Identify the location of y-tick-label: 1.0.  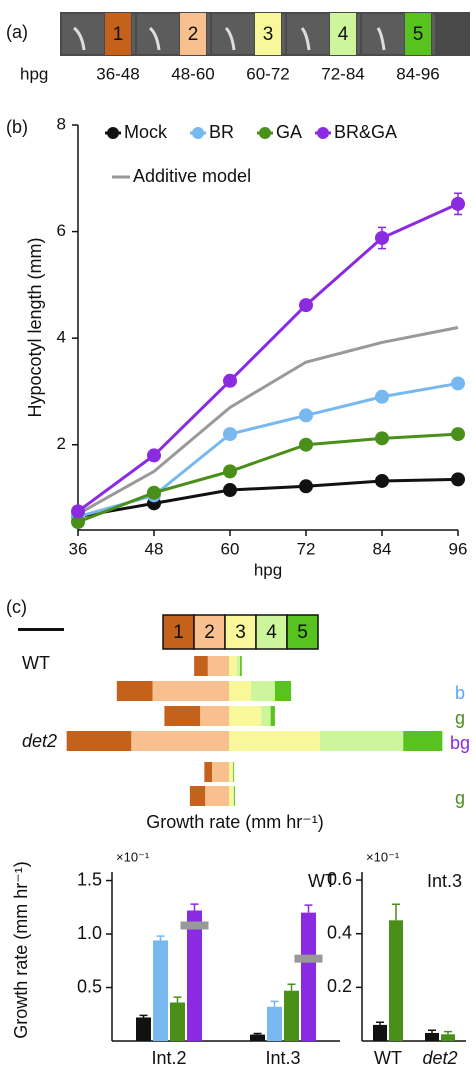
(89, 933).